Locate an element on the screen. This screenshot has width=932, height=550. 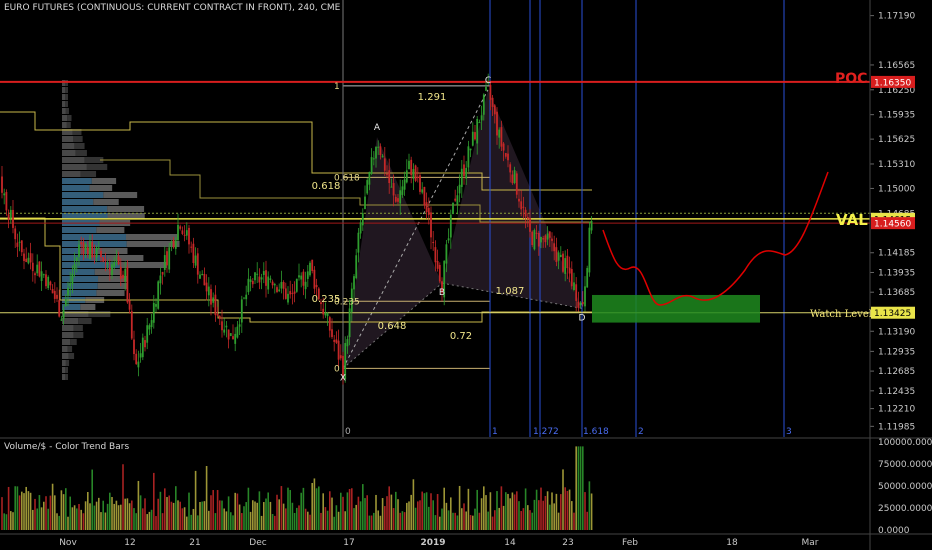
time-zone-label: 0 is located at coordinates (348, 432).